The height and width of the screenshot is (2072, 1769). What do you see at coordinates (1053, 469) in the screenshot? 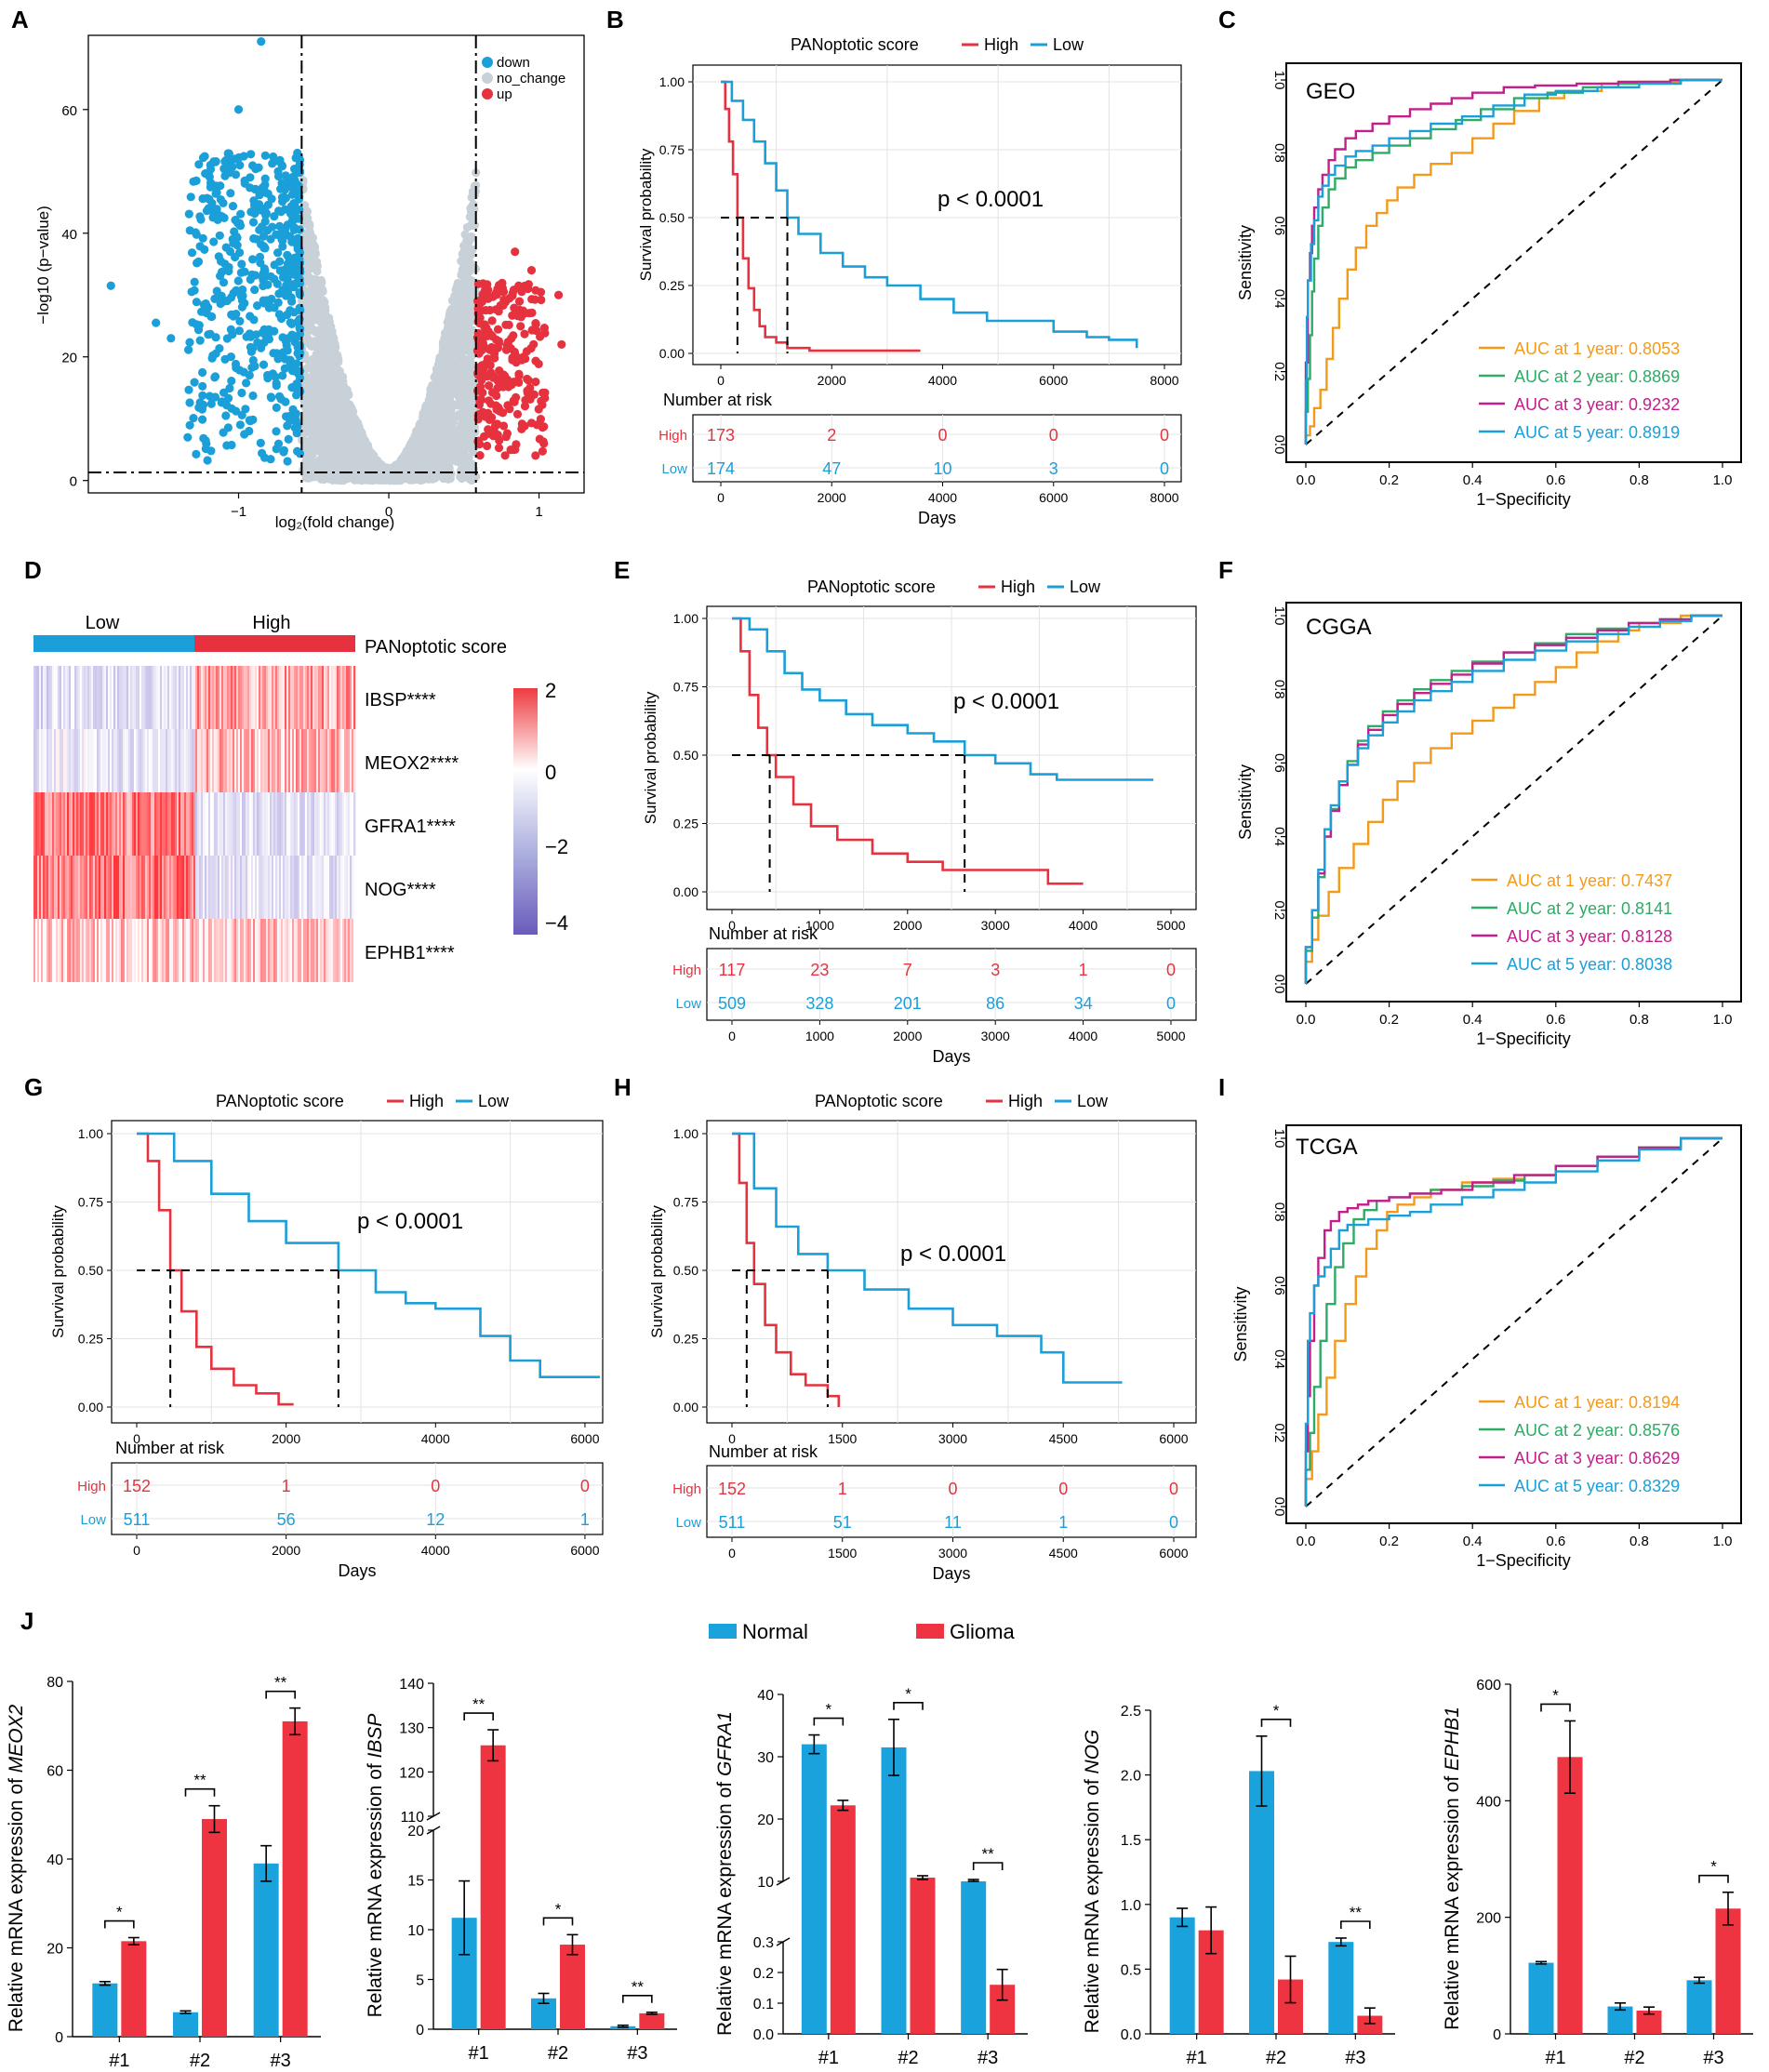
I see `risk-value: 3` at bounding box center [1053, 469].